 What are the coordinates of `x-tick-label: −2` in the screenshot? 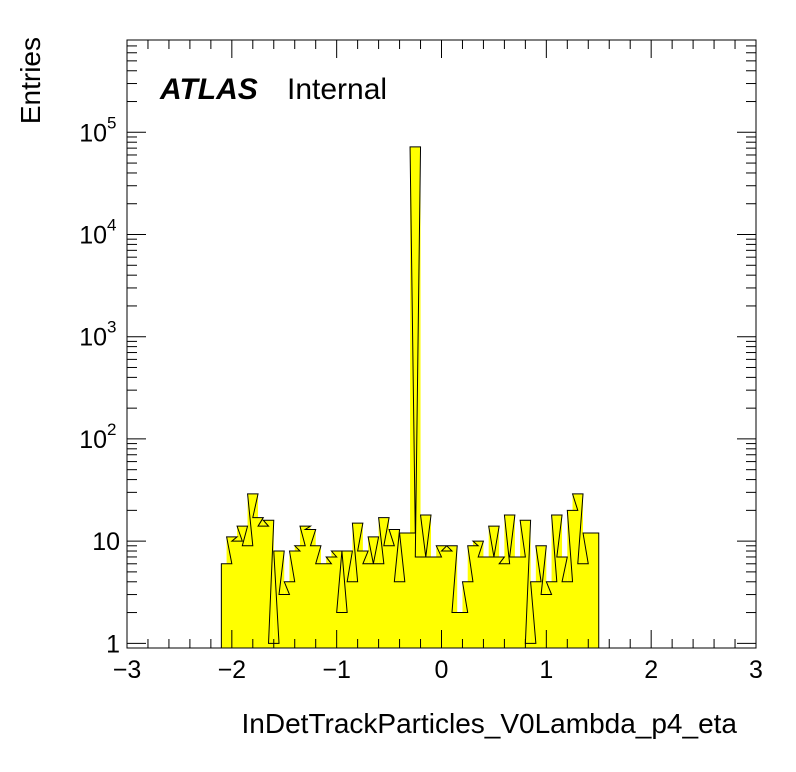 It's located at (232, 670).